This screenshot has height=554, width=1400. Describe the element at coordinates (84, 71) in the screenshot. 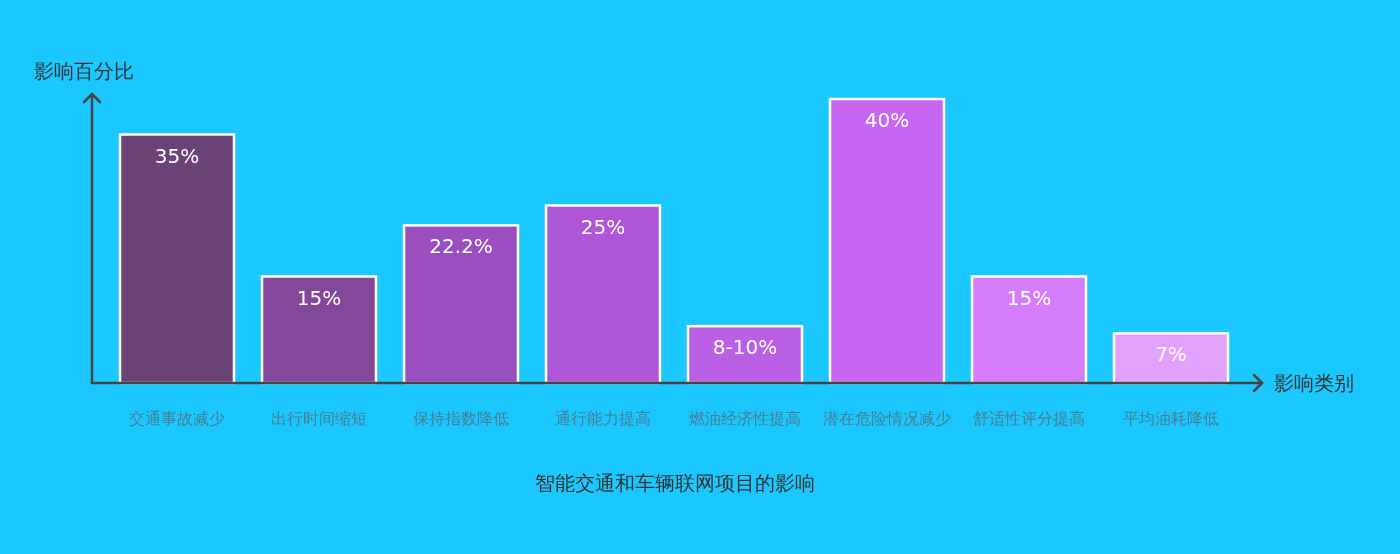

I see `y-axis-title: 影响百分比` at that location.